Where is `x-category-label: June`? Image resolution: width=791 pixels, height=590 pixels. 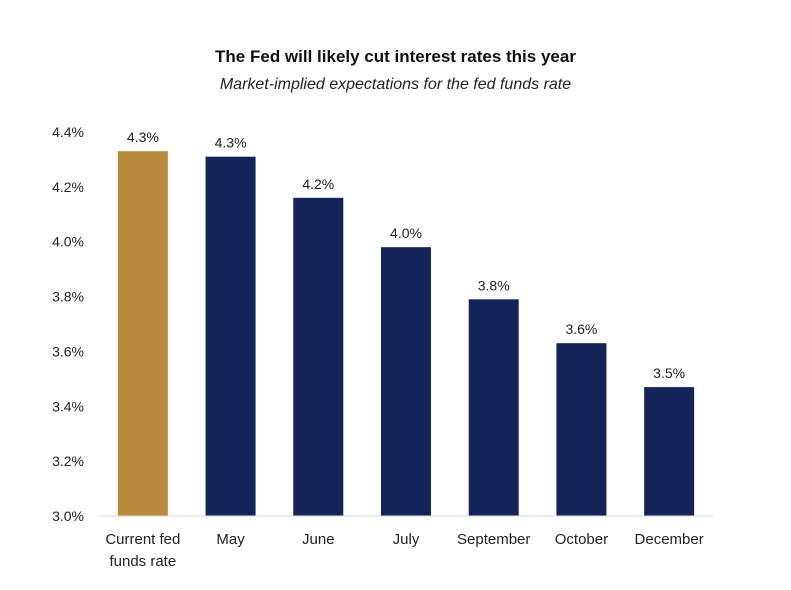 x-category-label: June is located at coordinates (318, 539).